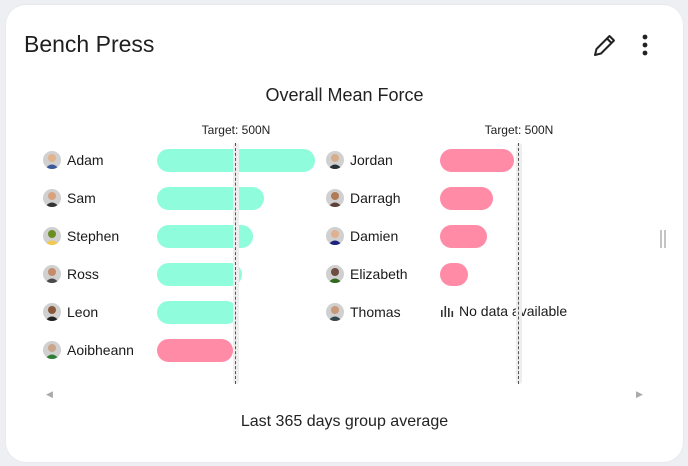 The height and width of the screenshot is (466, 688). I want to click on scroll-right-arrow: ▶, so click(639, 394).